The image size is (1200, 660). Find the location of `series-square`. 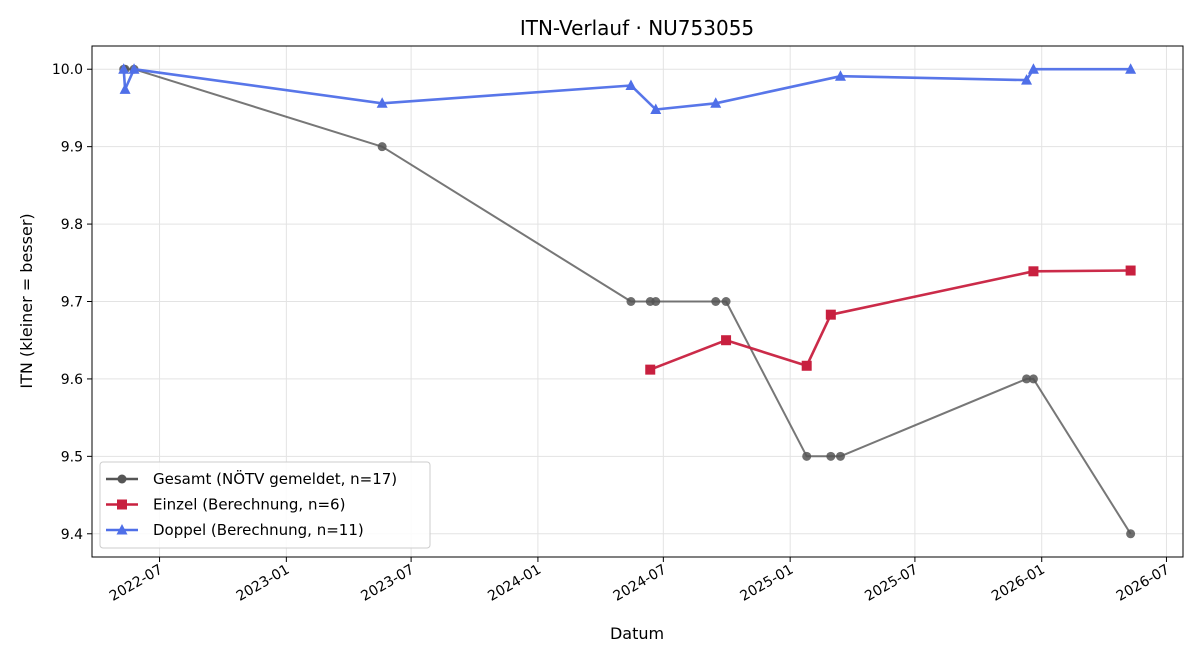

series-square is located at coordinates (890, 320).